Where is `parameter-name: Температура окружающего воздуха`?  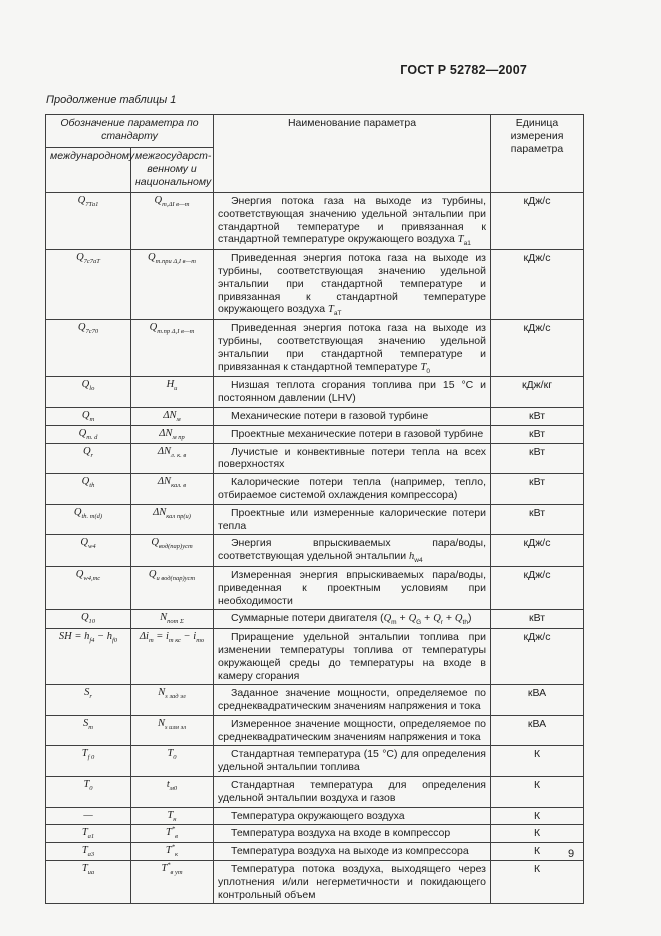 parameter-name: Температура окружающего воздуха is located at coordinates (352, 816).